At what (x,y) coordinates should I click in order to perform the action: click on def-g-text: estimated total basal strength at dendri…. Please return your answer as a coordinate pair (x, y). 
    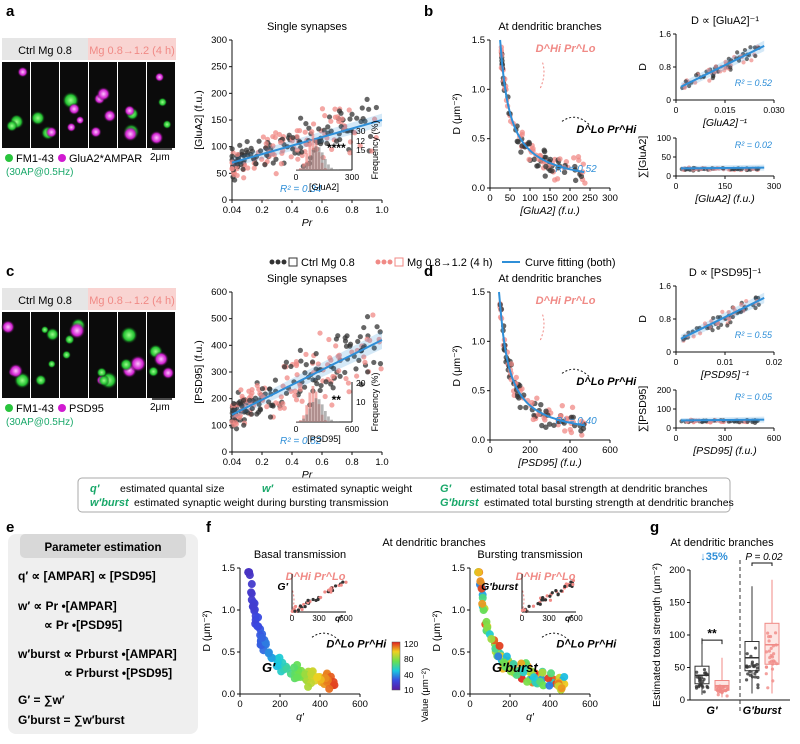
    Looking at the image, I should click on (589, 489).